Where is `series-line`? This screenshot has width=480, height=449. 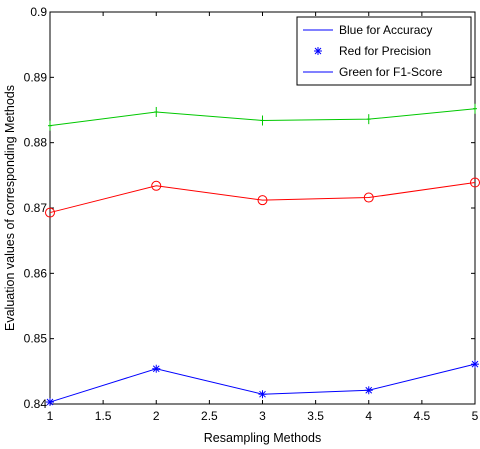
series-line is located at coordinates (262, 198).